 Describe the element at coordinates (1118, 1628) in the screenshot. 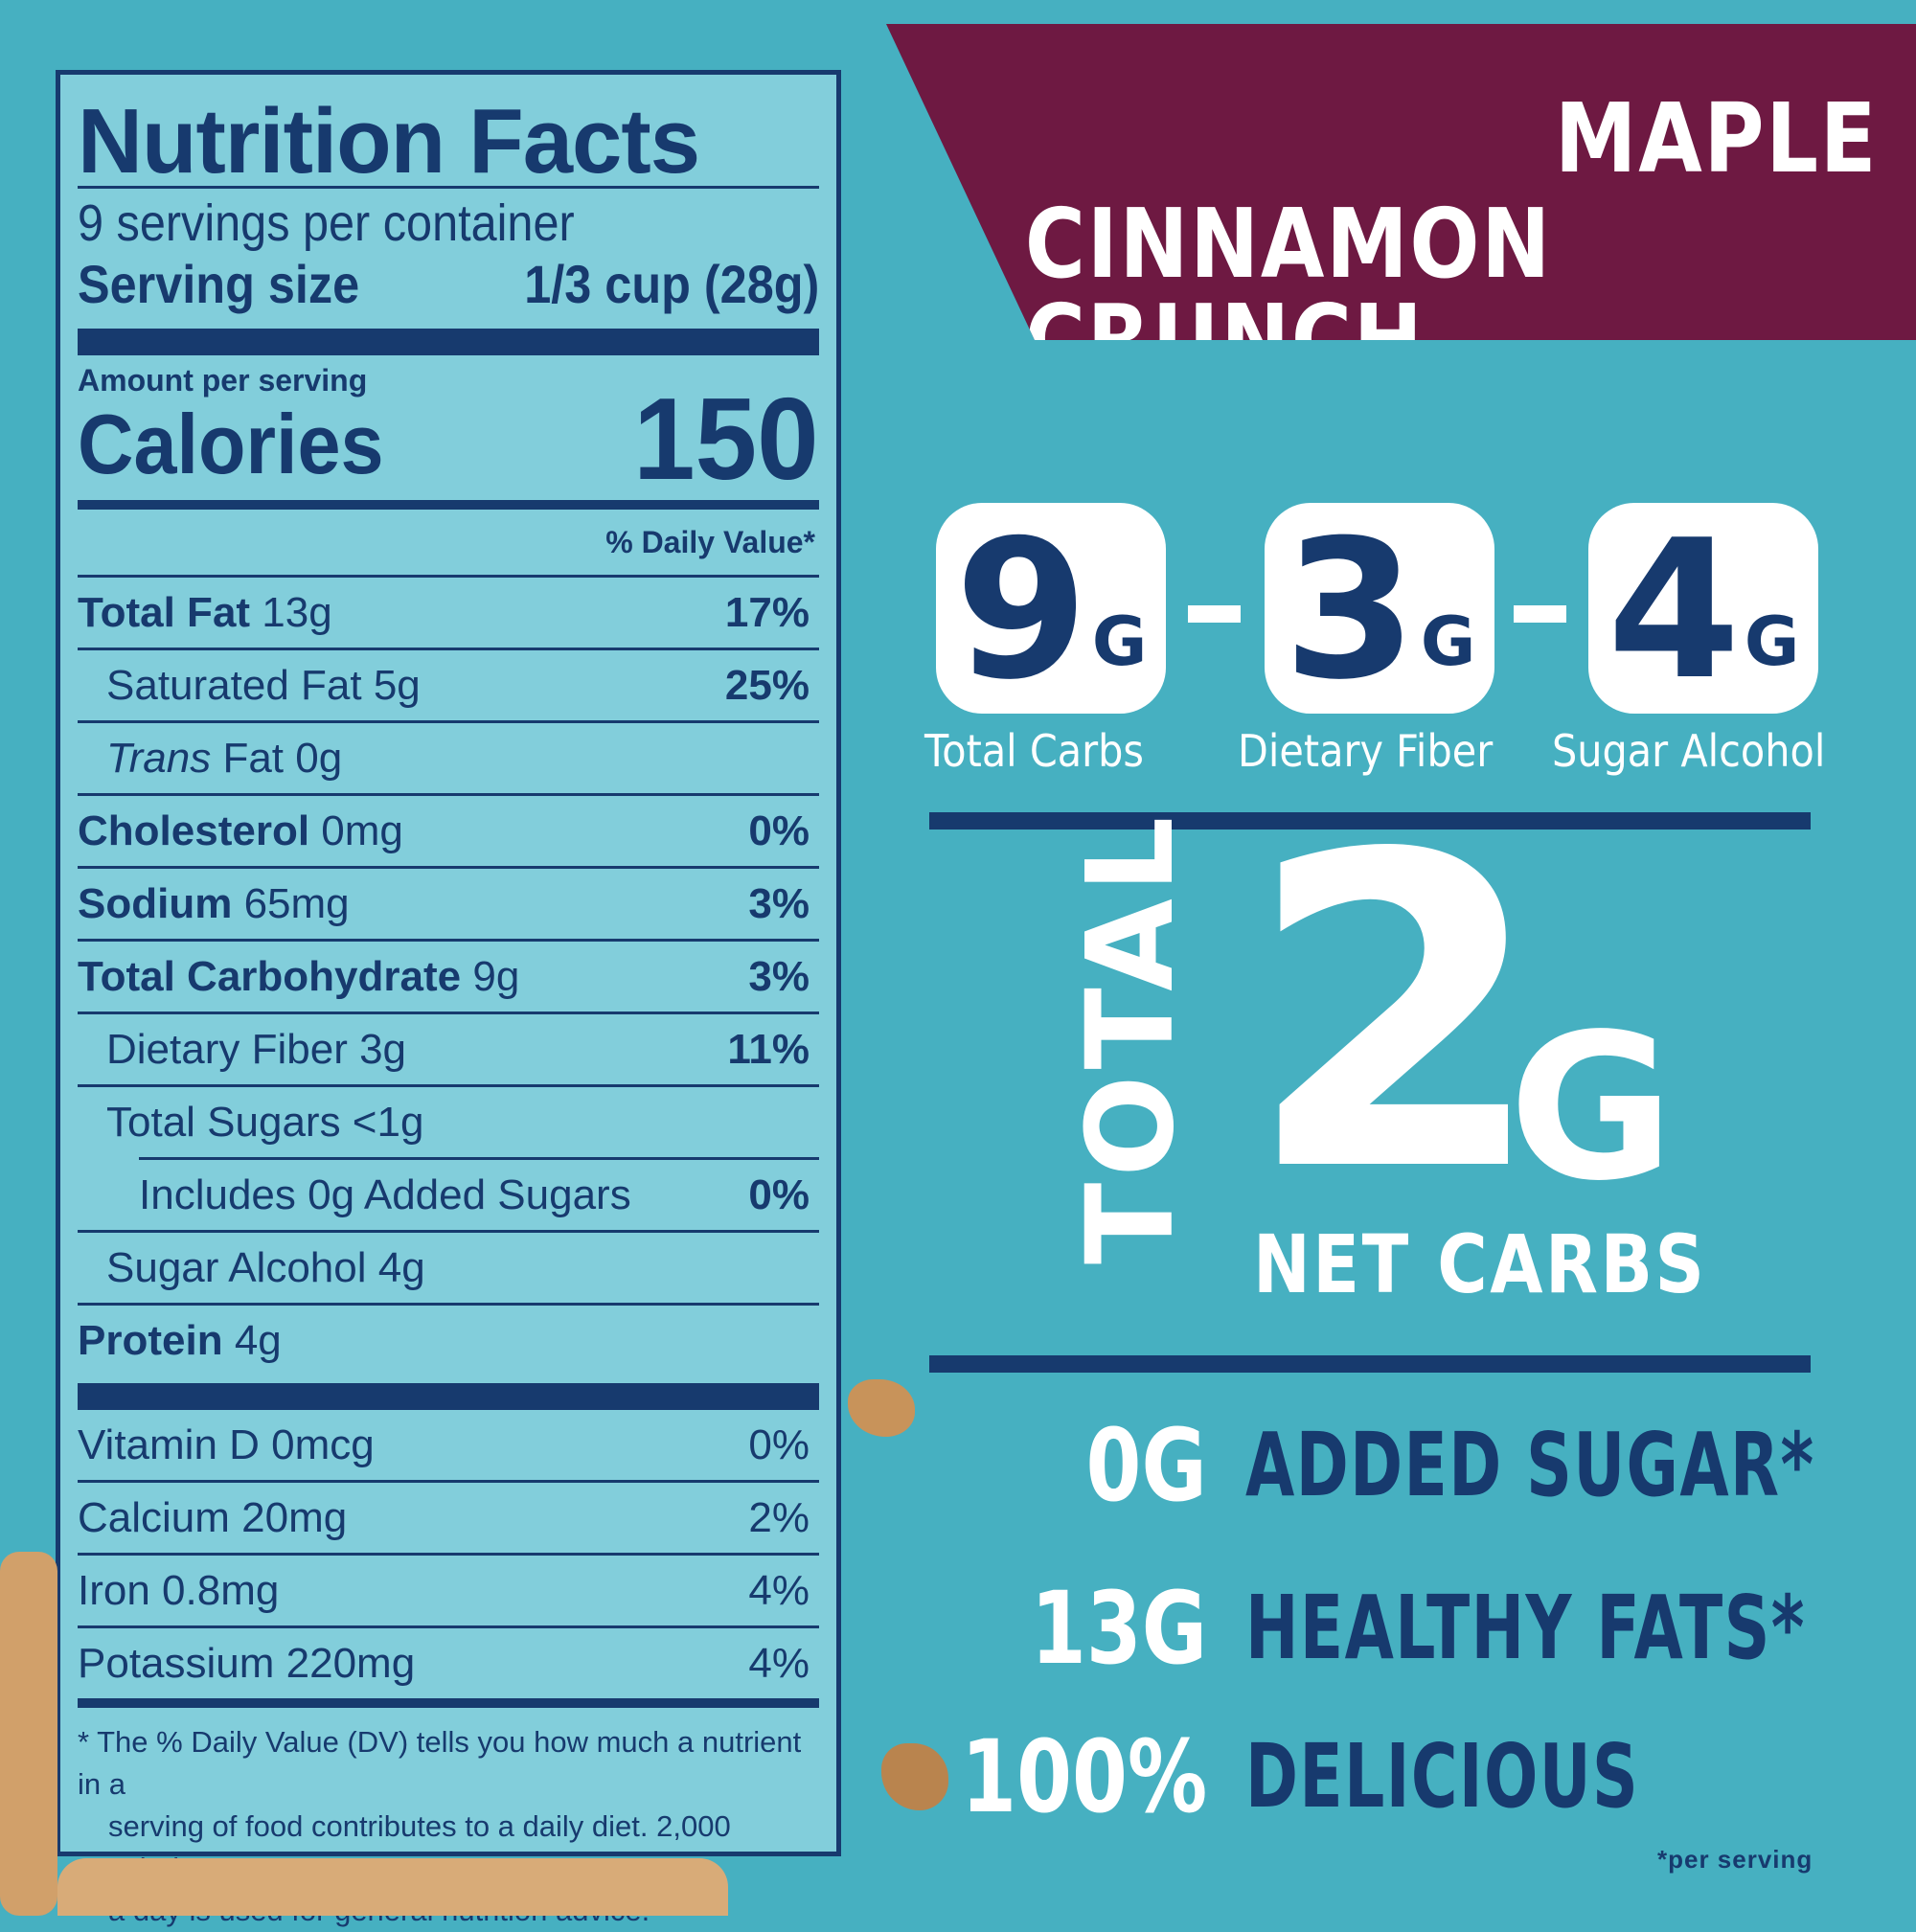

I see `claim-value: 13G` at that location.